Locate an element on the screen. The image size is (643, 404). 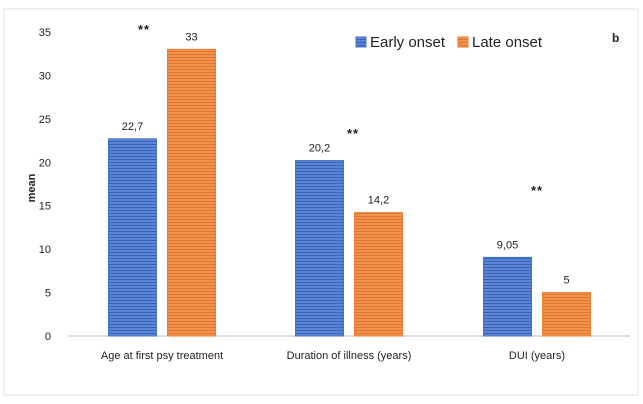
bar-value-label: 33 is located at coordinates (191, 37).